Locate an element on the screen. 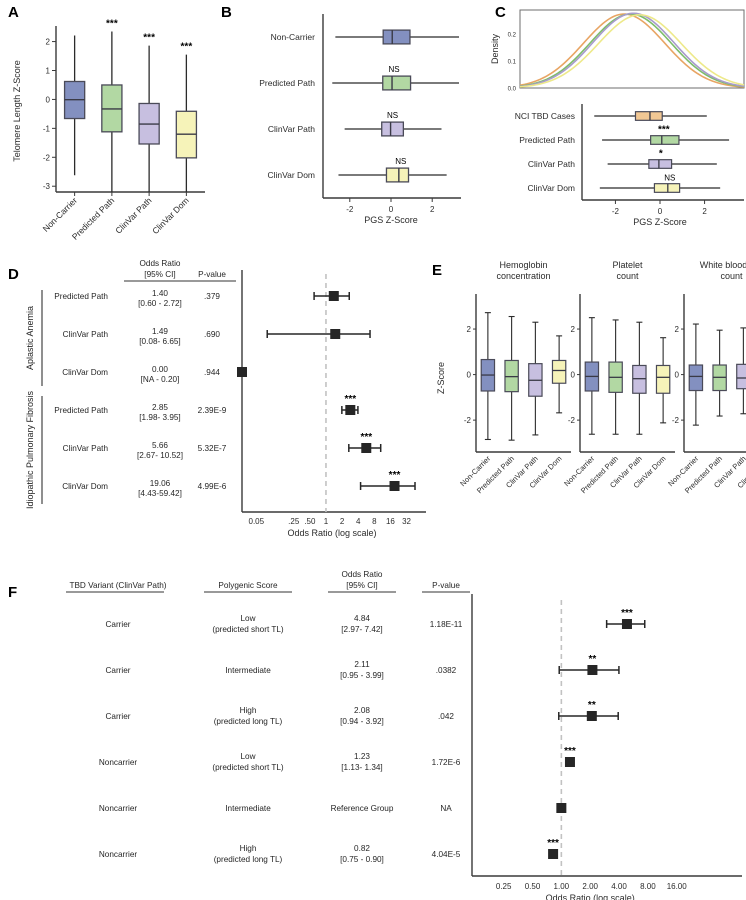 Image resolution: width=746 pixels, height=900 pixels. subplot-title: Platelet is located at coordinates (627, 265).